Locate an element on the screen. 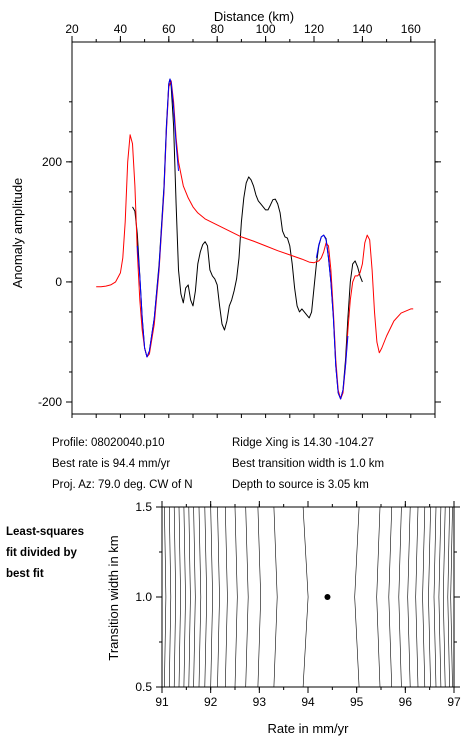  info-profile: Profile: 08020040.p10 is located at coordinates (108, 443).